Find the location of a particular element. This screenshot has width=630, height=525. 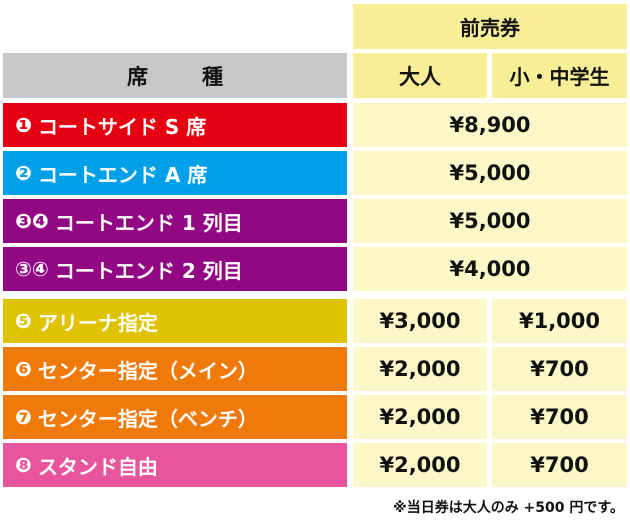

seat-row-8: ❽ スタンド自由 is located at coordinates (175, 465).